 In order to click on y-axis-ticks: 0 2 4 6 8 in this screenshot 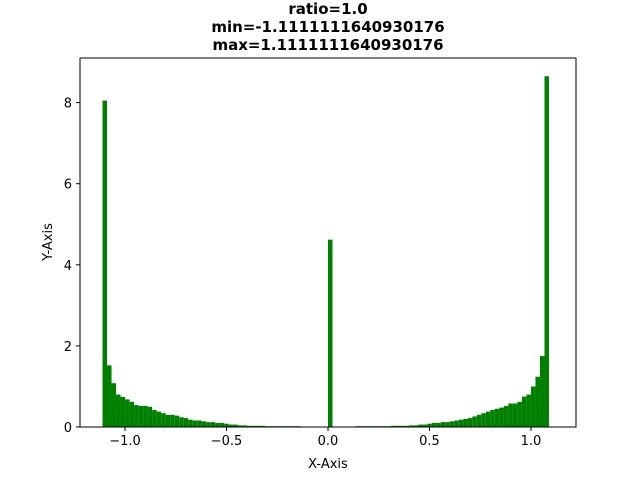, I will do `click(72, 266)`.